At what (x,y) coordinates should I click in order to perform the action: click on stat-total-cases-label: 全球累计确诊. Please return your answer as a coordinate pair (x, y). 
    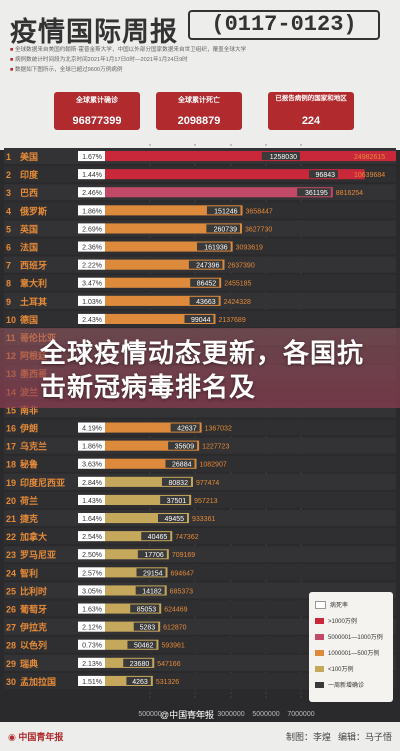
    Looking at the image, I should click on (97, 100).